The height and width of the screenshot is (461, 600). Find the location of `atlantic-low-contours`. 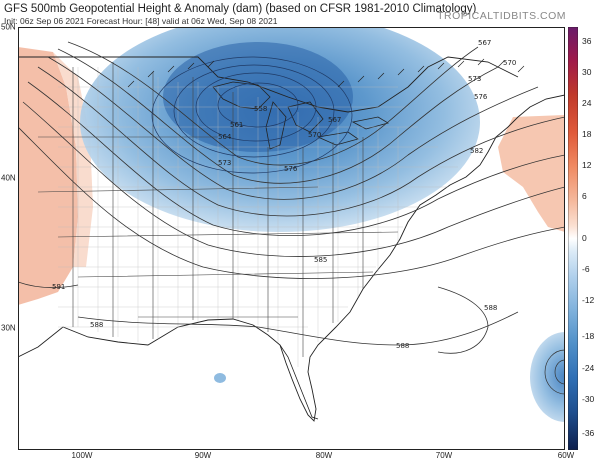

atlantic-low-contours is located at coordinates (554, 372).